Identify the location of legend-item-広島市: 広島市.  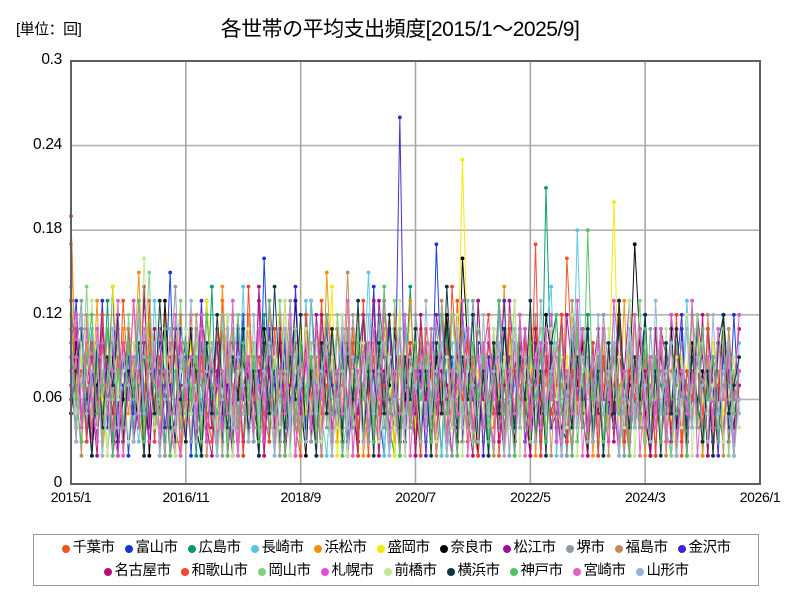
(214, 548).